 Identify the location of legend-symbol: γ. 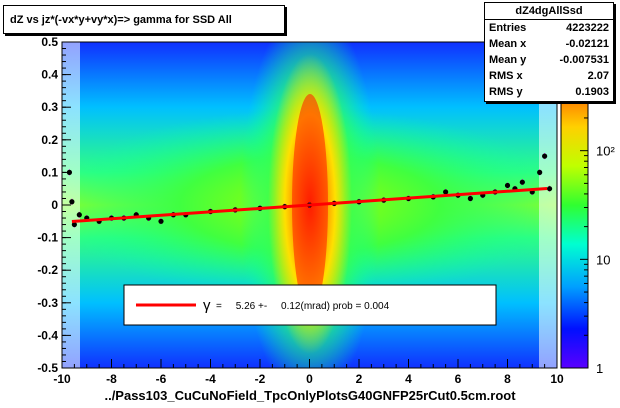
(207, 305).